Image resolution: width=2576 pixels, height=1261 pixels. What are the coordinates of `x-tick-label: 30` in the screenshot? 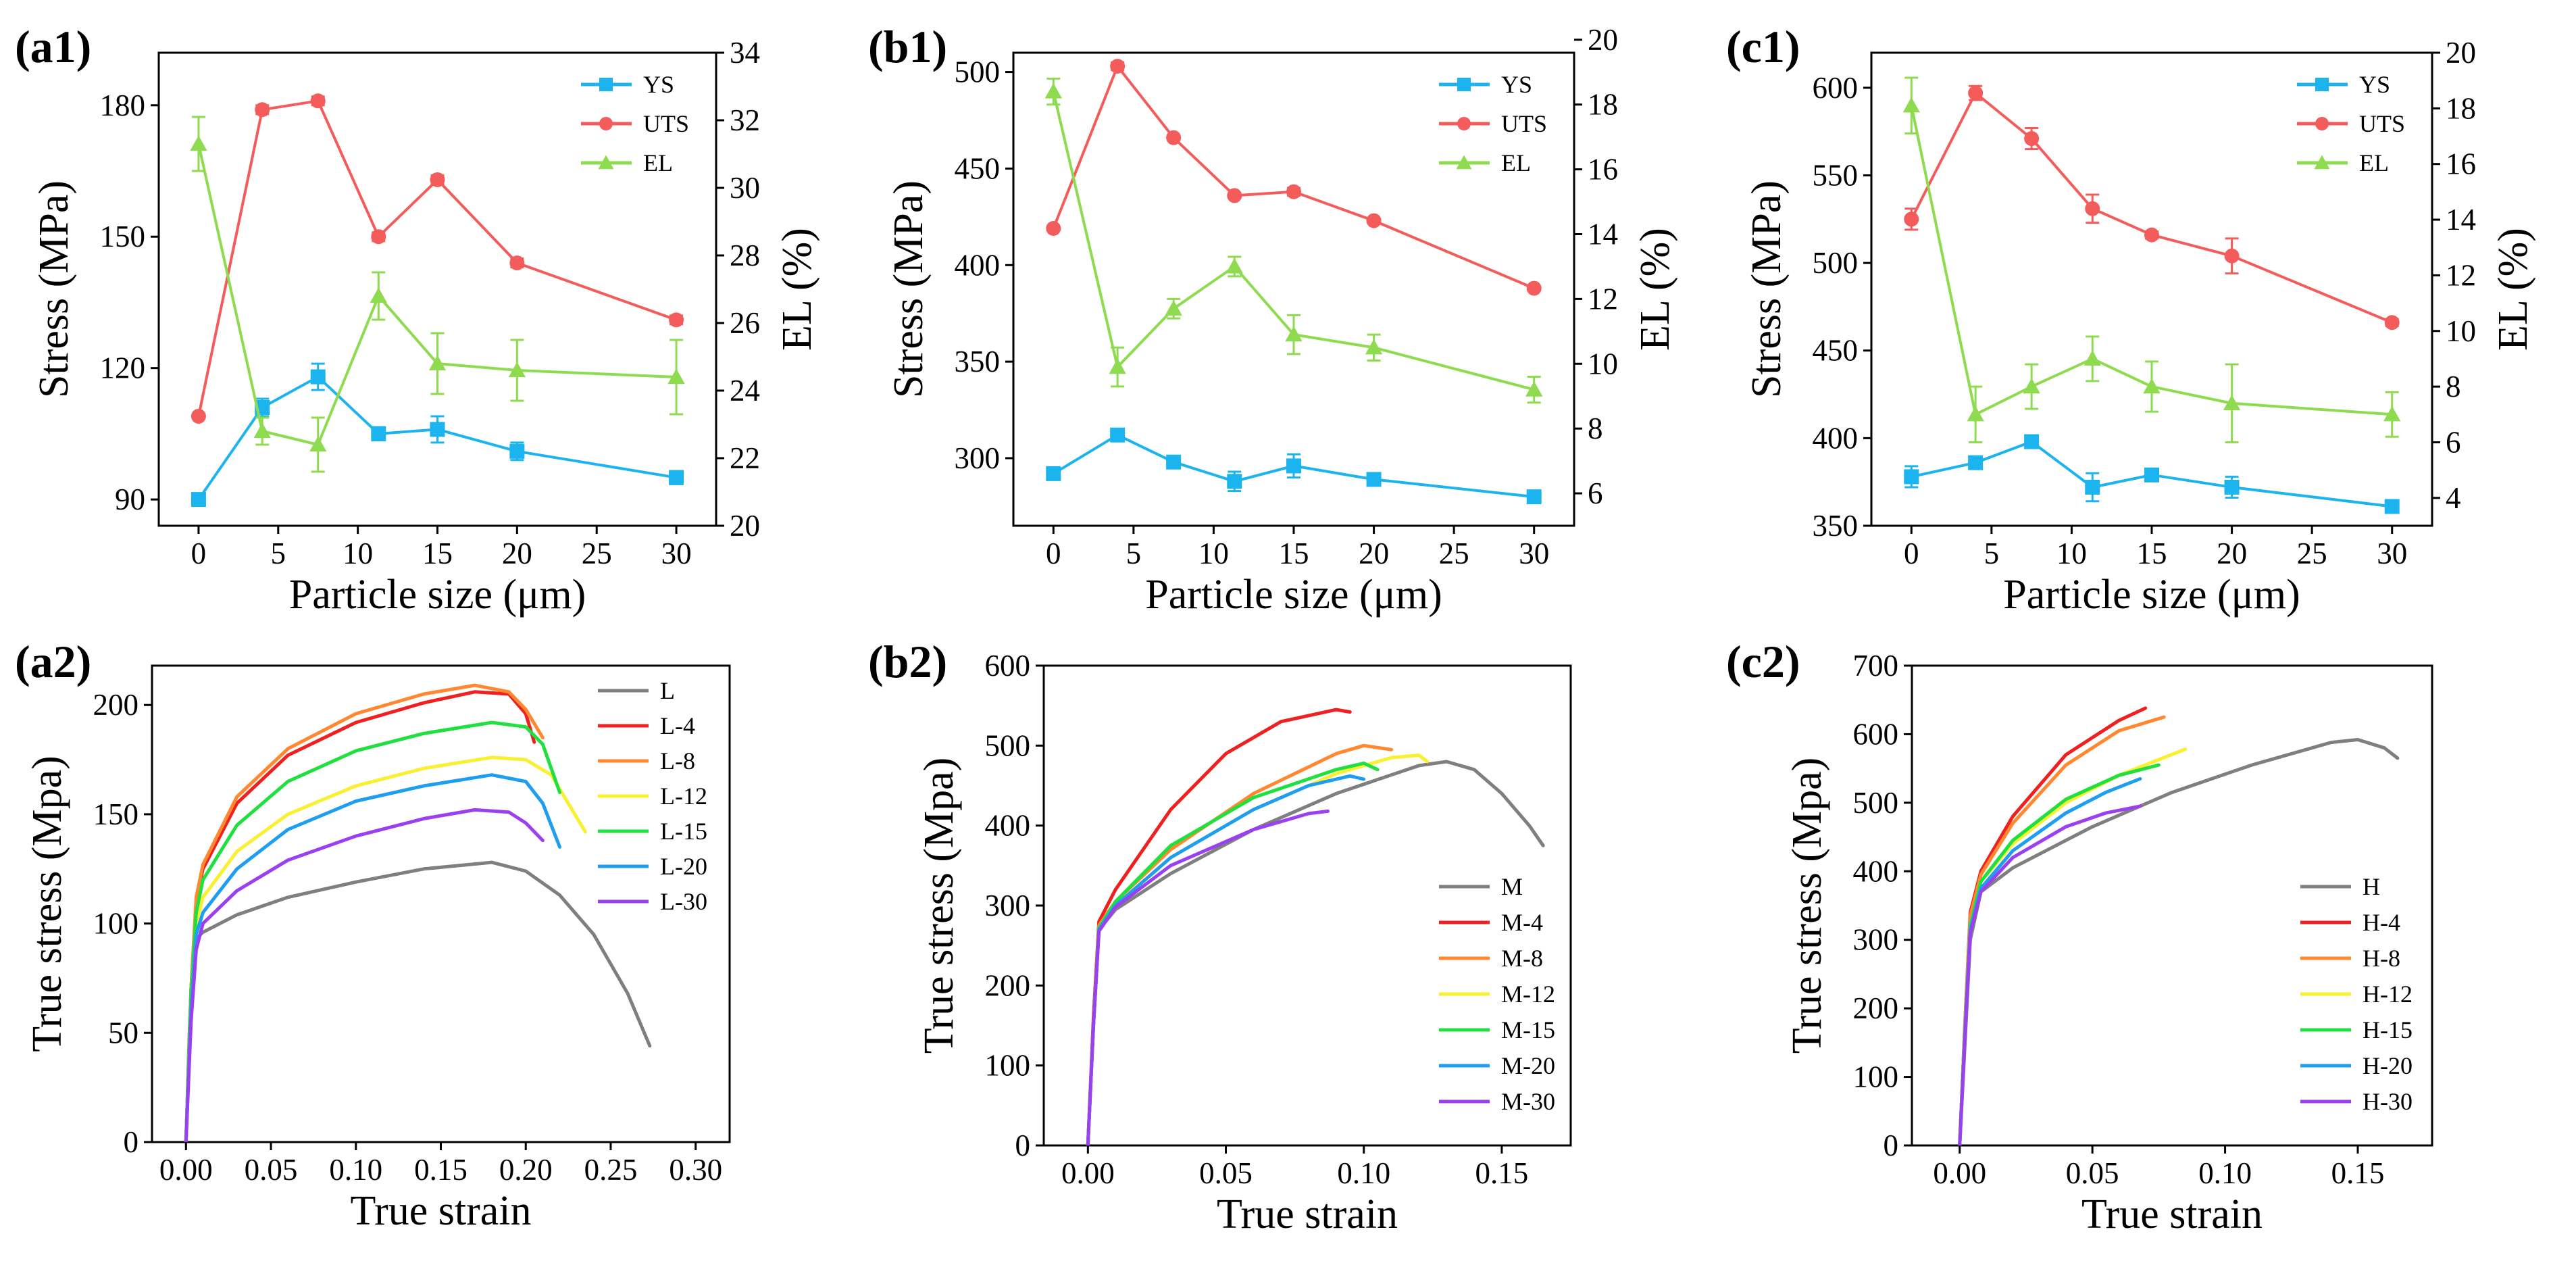 It's located at (1534, 553).